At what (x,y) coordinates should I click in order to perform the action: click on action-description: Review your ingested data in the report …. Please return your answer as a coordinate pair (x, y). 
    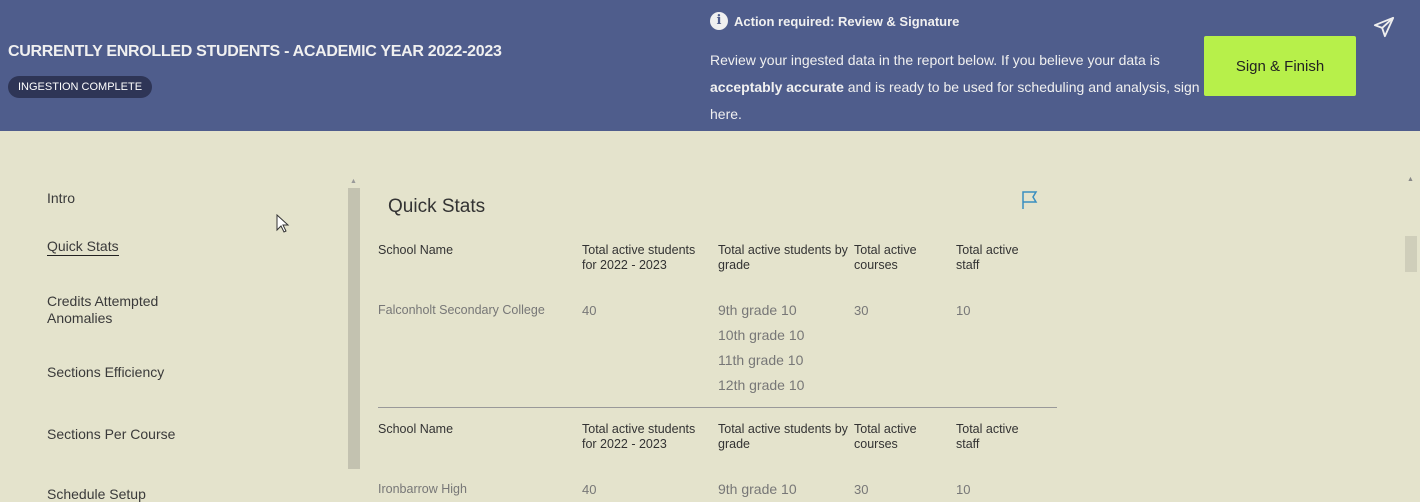
    Looking at the image, I should click on (955, 87).